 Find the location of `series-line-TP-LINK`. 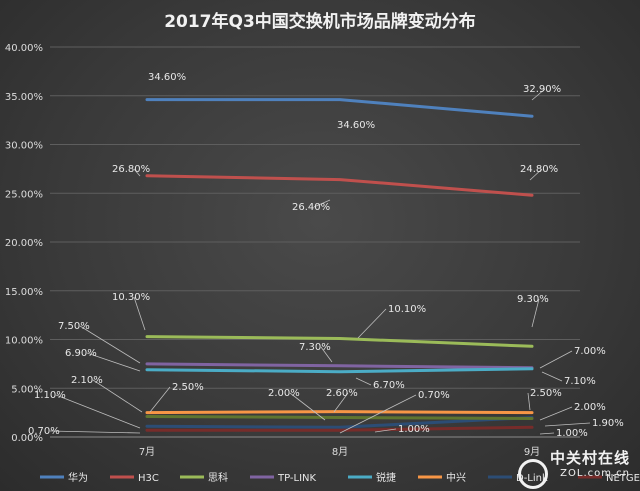

series-line-TP-LINK is located at coordinates (339, 366).